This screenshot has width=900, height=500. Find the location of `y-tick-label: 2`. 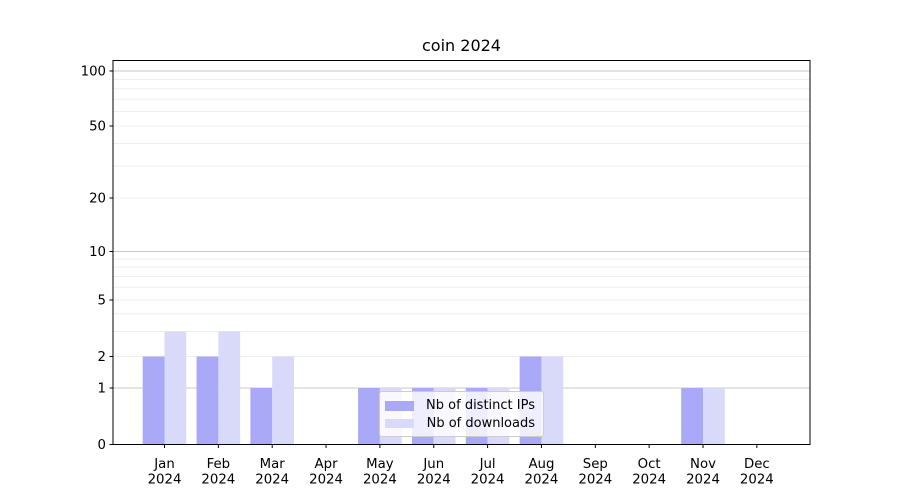

y-tick-label: 2 is located at coordinates (102, 357).